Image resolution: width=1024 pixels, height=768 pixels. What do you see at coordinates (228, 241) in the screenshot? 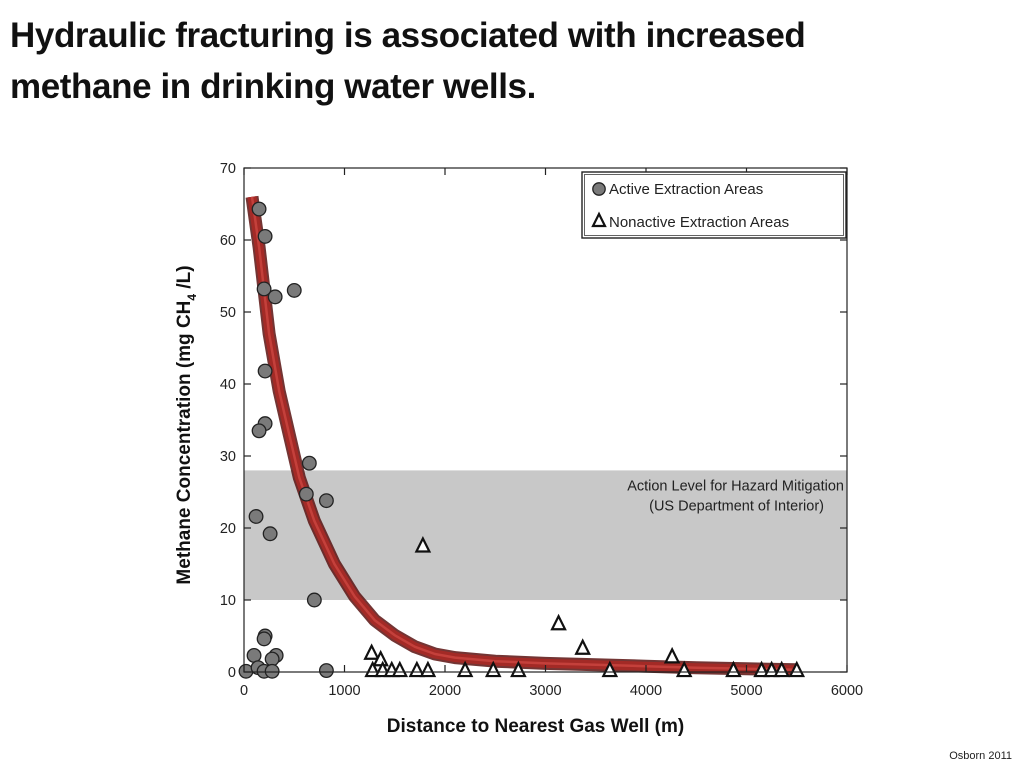
I see `y-tick-label-60: 60` at bounding box center [228, 241].